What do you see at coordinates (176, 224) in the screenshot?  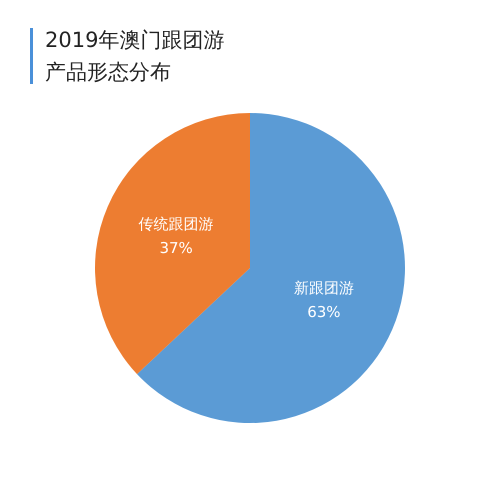 I see `slice-label: 传统跟团游` at bounding box center [176, 224].